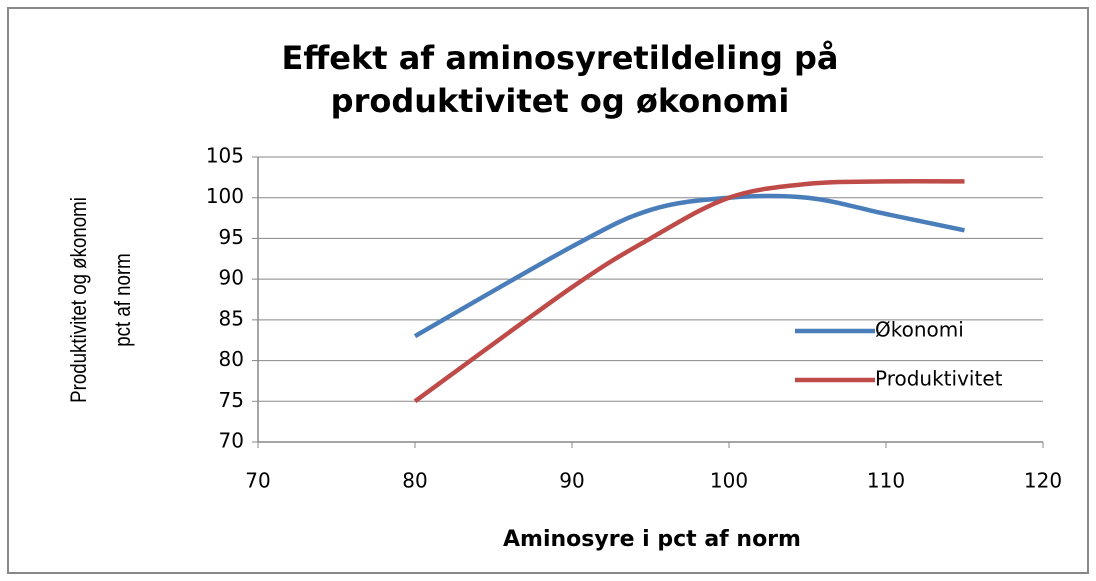  What do you see at coordinates (101, 300) in the screenshot?
I see `y-axis-title: Produktivitet og økonomi pct af norm` at bounding box center [101, 300].